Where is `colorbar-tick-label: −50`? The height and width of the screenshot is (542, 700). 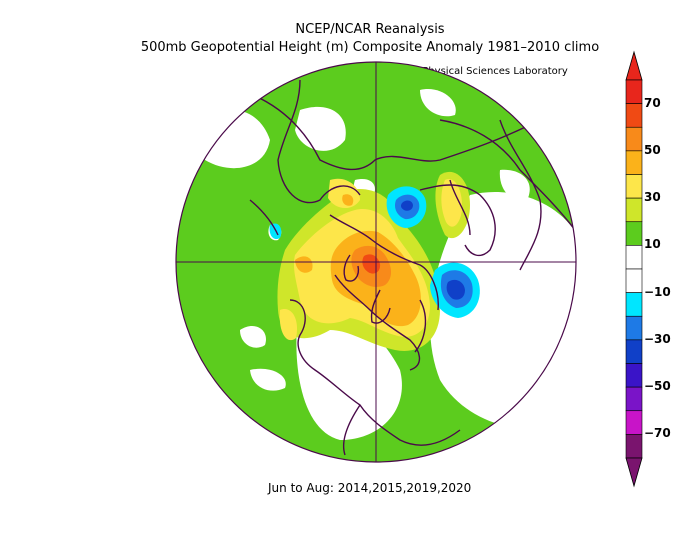
colorbar-tick-label: −50 is located at coordinates (657, 386).